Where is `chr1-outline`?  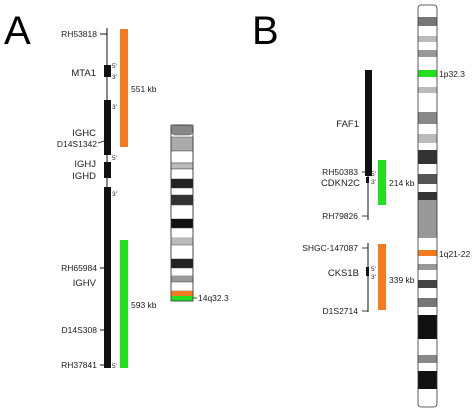 chr1-outline is located at coordinates (427, 206).